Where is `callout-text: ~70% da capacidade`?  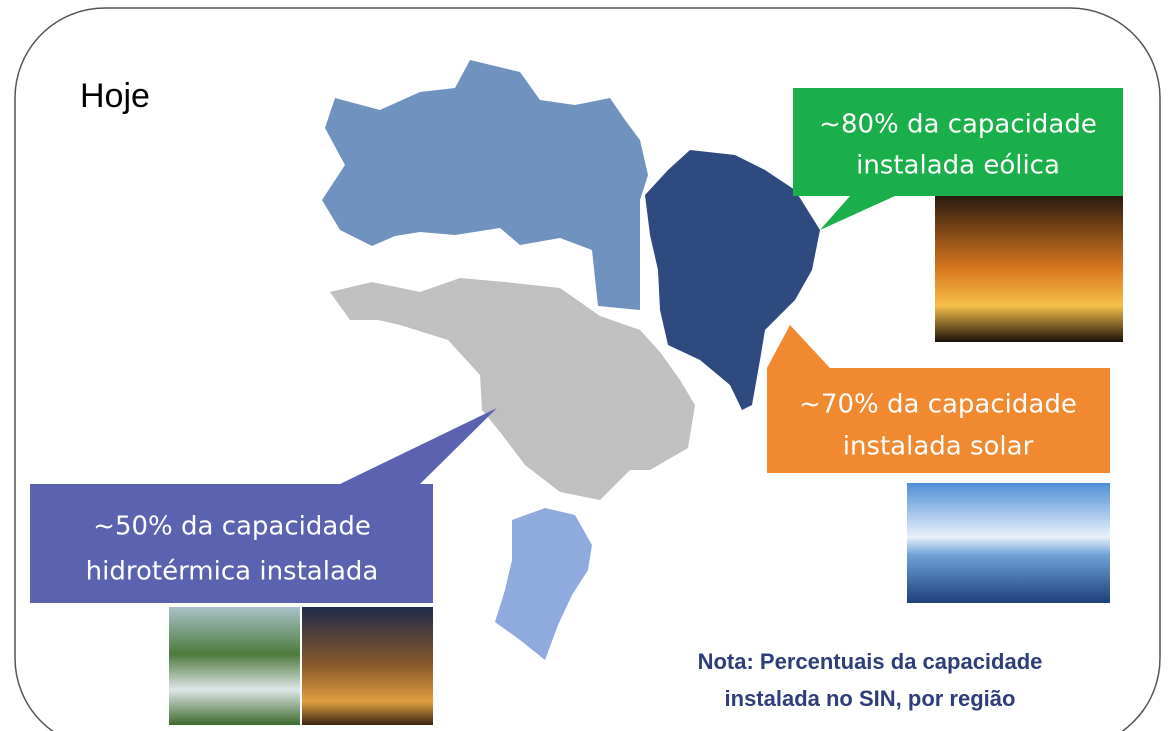
callout-text: ~70% da capacidade is located at coordinates (938, 405).